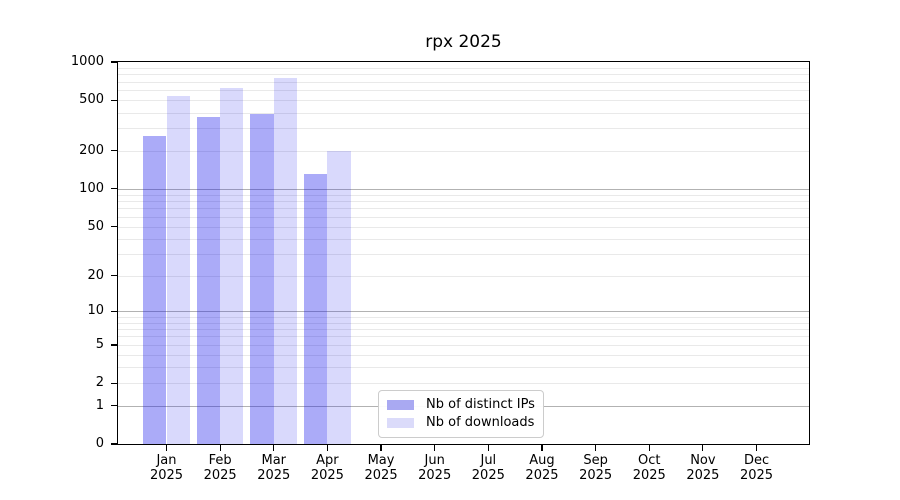  I want to click on legend-swatch-distinct-ips, so click(400, 405).